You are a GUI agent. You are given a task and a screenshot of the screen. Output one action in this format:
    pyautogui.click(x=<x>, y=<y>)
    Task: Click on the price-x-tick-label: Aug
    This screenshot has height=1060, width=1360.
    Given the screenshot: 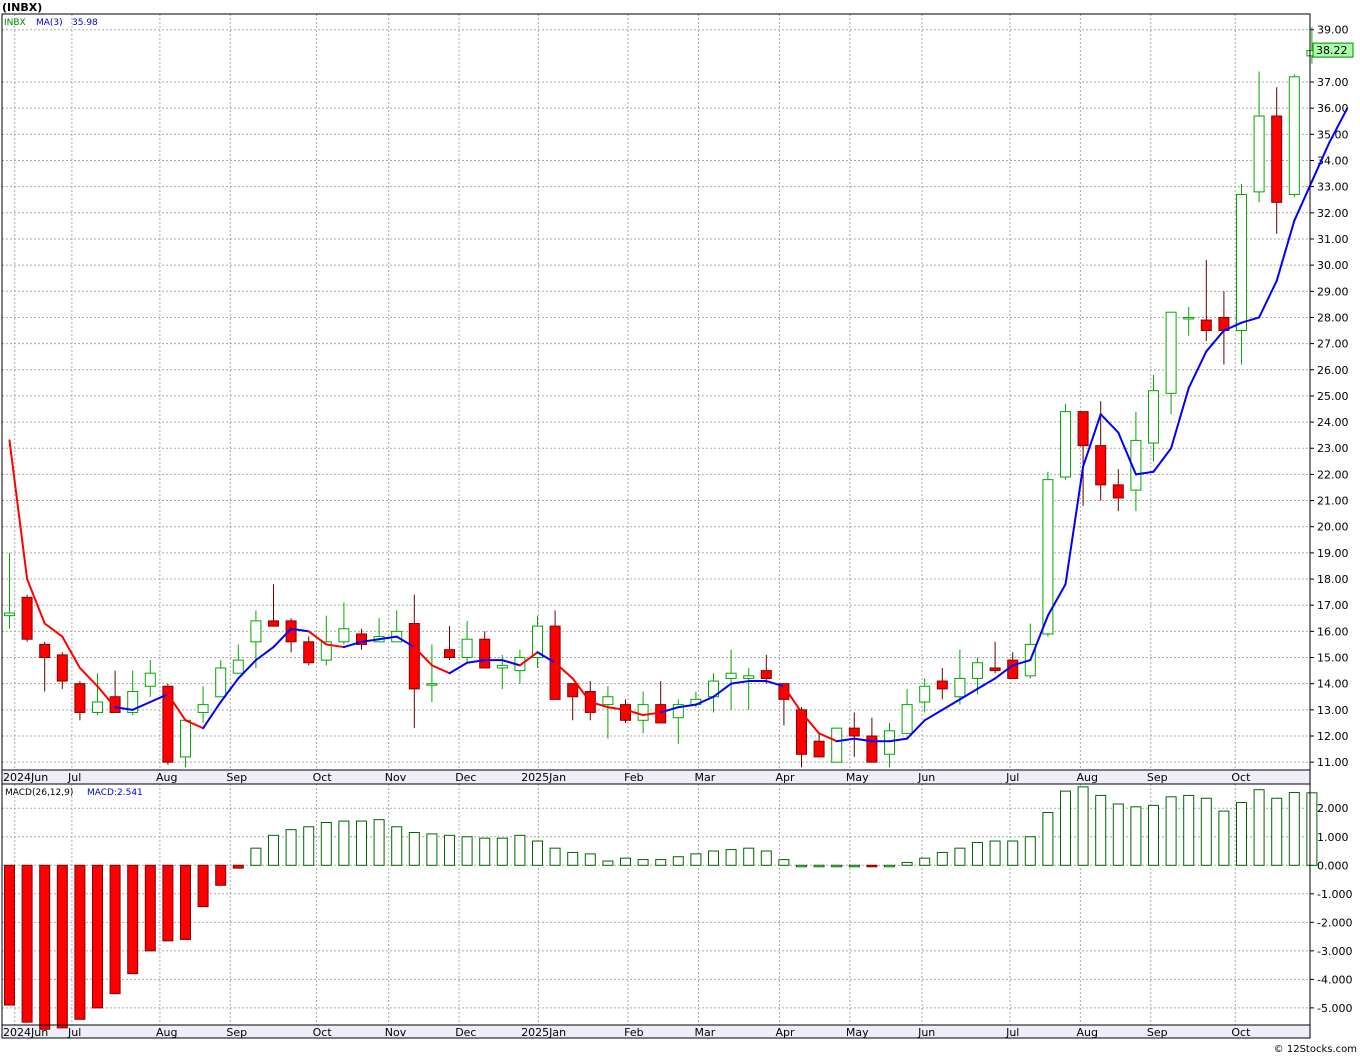 What is the action you would take?
    pyautogui.click(x=1086, y=777)
    